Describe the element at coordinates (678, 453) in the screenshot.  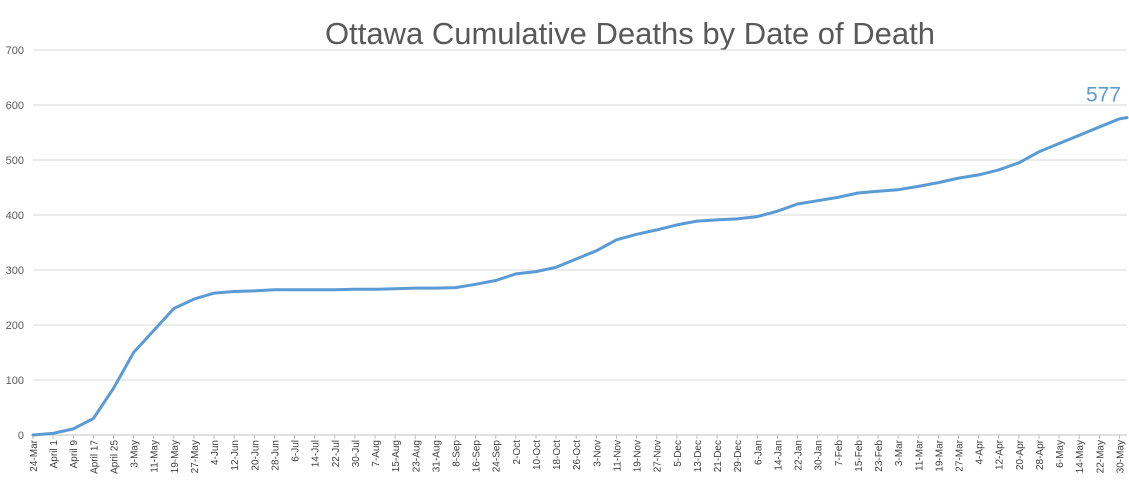
I see `x-tick-label: 5-Dec` at that location.